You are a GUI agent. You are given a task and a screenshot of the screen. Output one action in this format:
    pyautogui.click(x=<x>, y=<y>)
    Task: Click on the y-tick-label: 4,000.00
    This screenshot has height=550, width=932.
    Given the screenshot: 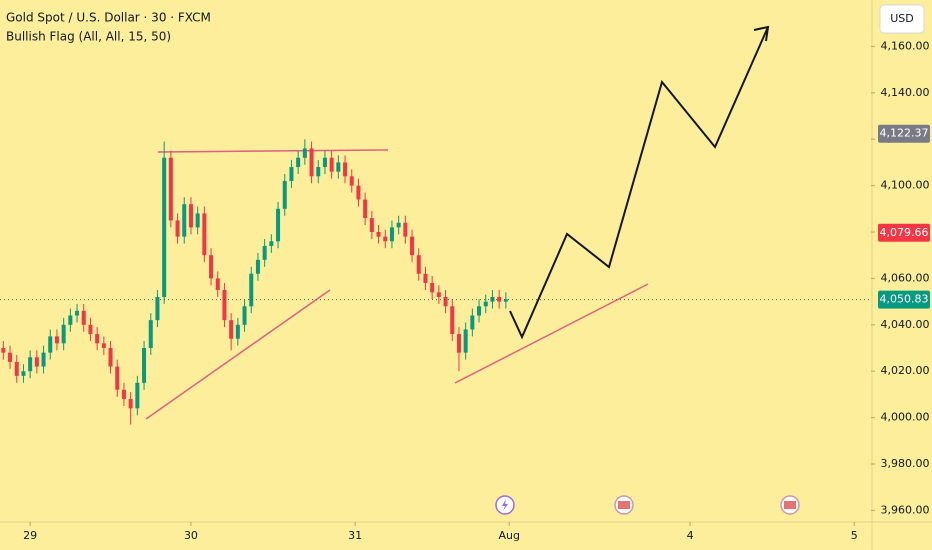 What is the action you would take?
    pyautogui.click(x=905, y=417)
    